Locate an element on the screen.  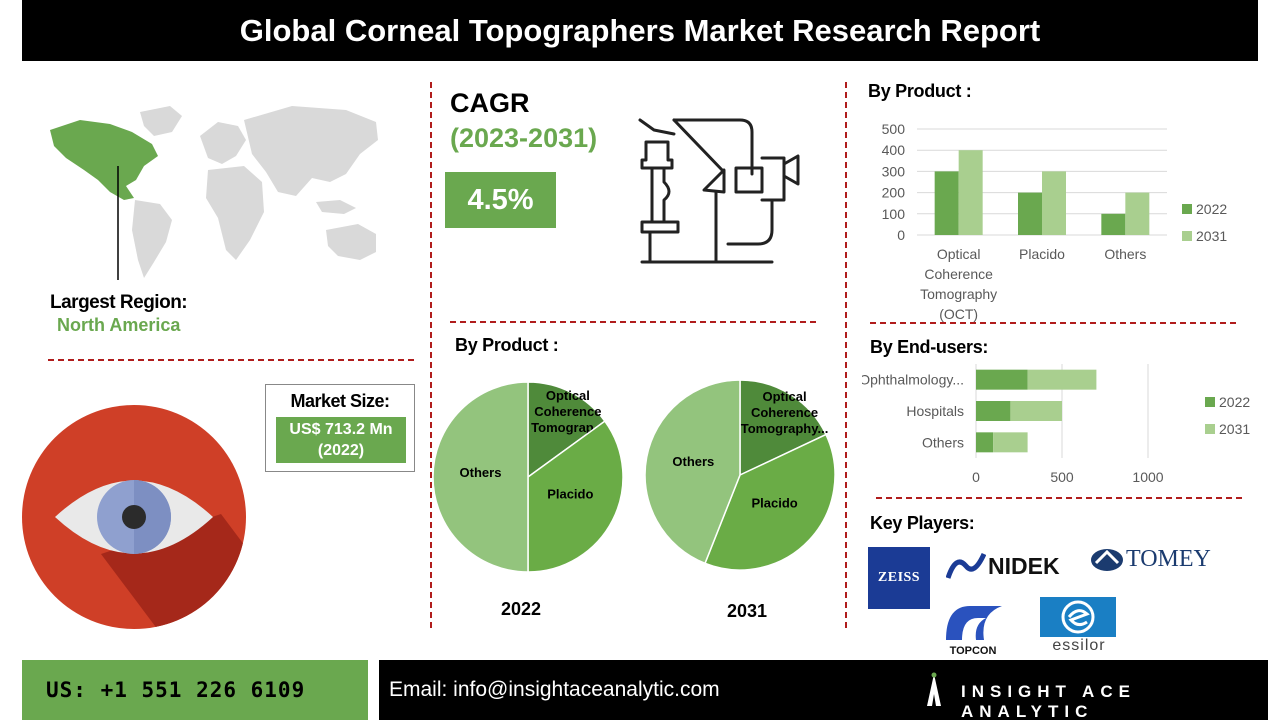
topcon-mark-icon is located at coordinates (974, 623).